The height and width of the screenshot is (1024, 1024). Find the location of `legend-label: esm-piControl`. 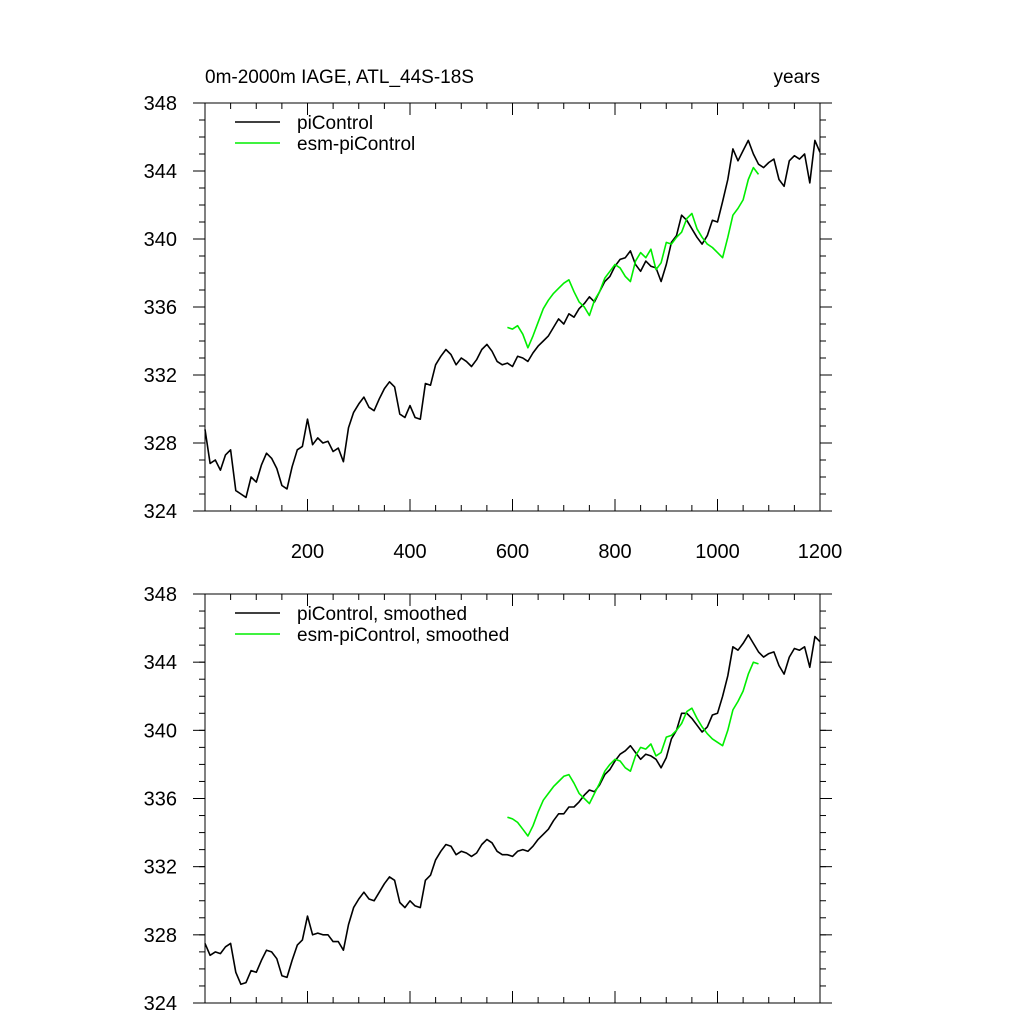

legend-label: esm-piControl is located at coordinates (356, 144).